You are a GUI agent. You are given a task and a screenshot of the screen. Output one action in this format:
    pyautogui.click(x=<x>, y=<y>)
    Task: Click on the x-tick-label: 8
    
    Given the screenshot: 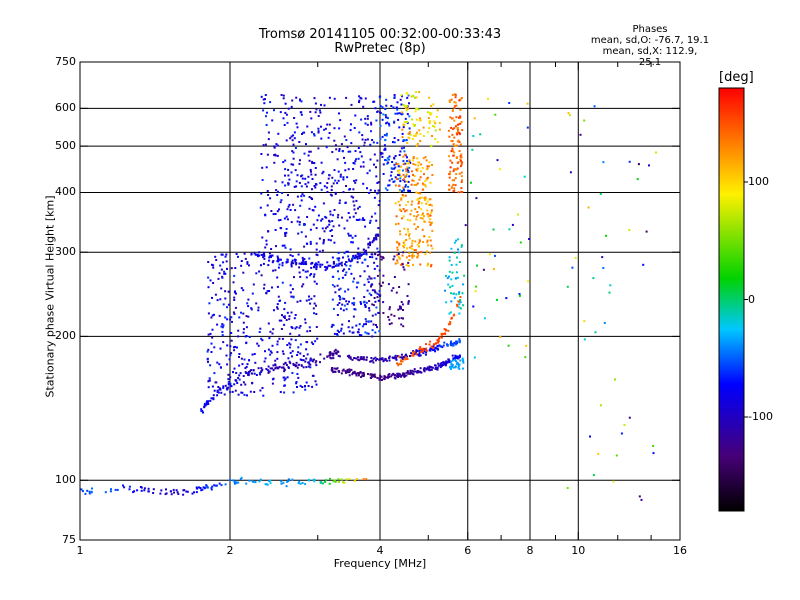 What is the action you would take?
    pyautogui.click(x=530, y=550)
    